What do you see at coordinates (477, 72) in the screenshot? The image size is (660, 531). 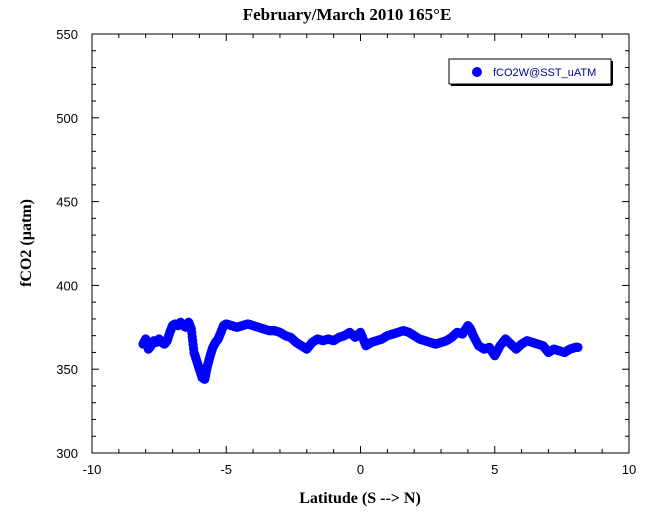 I see `legend-marker` at bounding box center [477, 72].